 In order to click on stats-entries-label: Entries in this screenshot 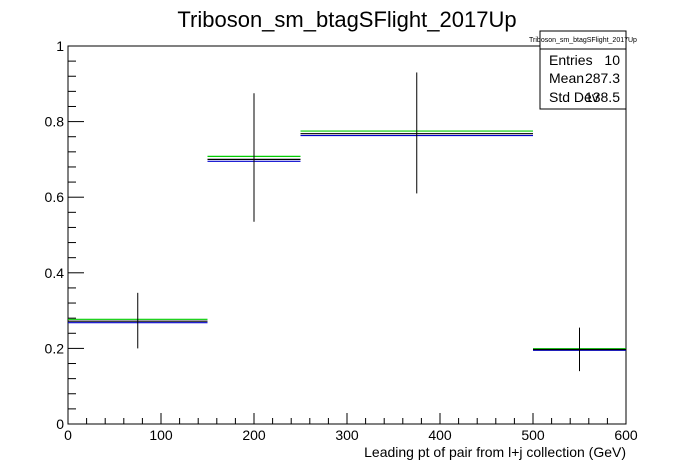, I will do `click(571, 60)`.